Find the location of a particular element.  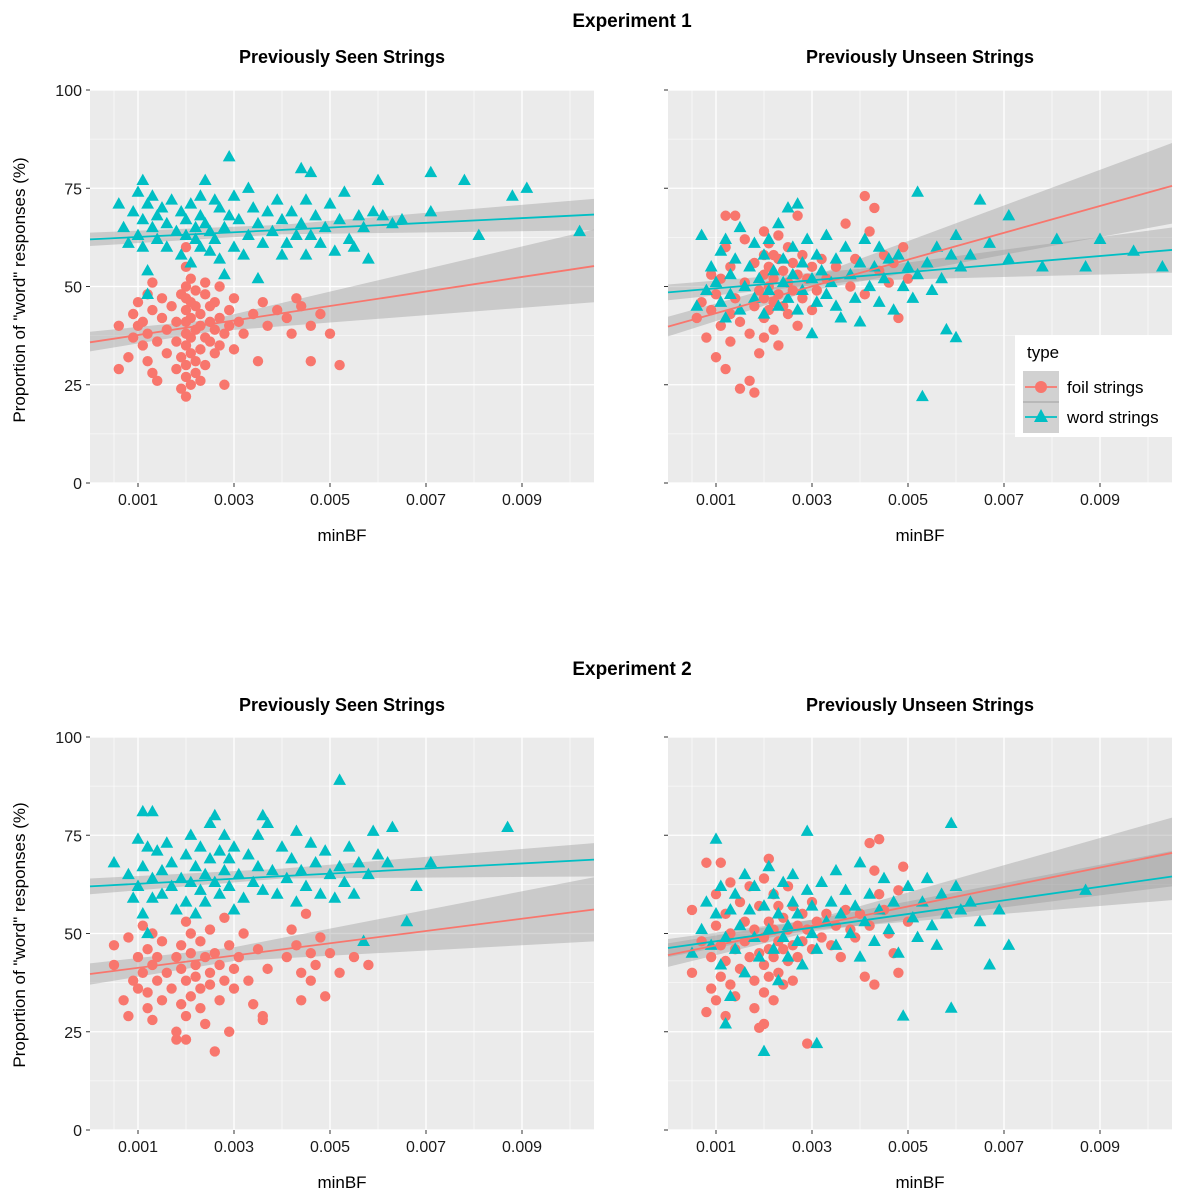

legend-marker-word is located at coordinates (1041, 415).